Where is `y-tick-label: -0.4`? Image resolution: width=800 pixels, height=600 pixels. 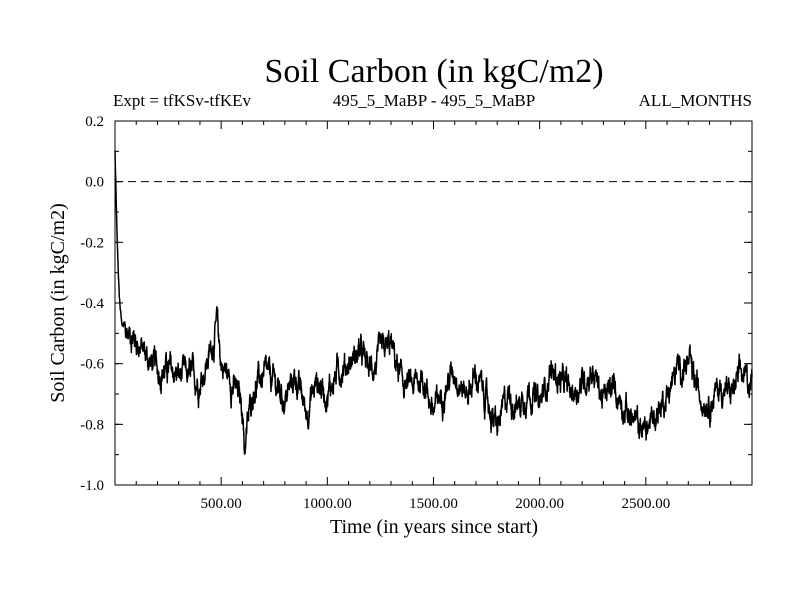
y-tick-label: -0.4 is located at coordinates (92, 304).